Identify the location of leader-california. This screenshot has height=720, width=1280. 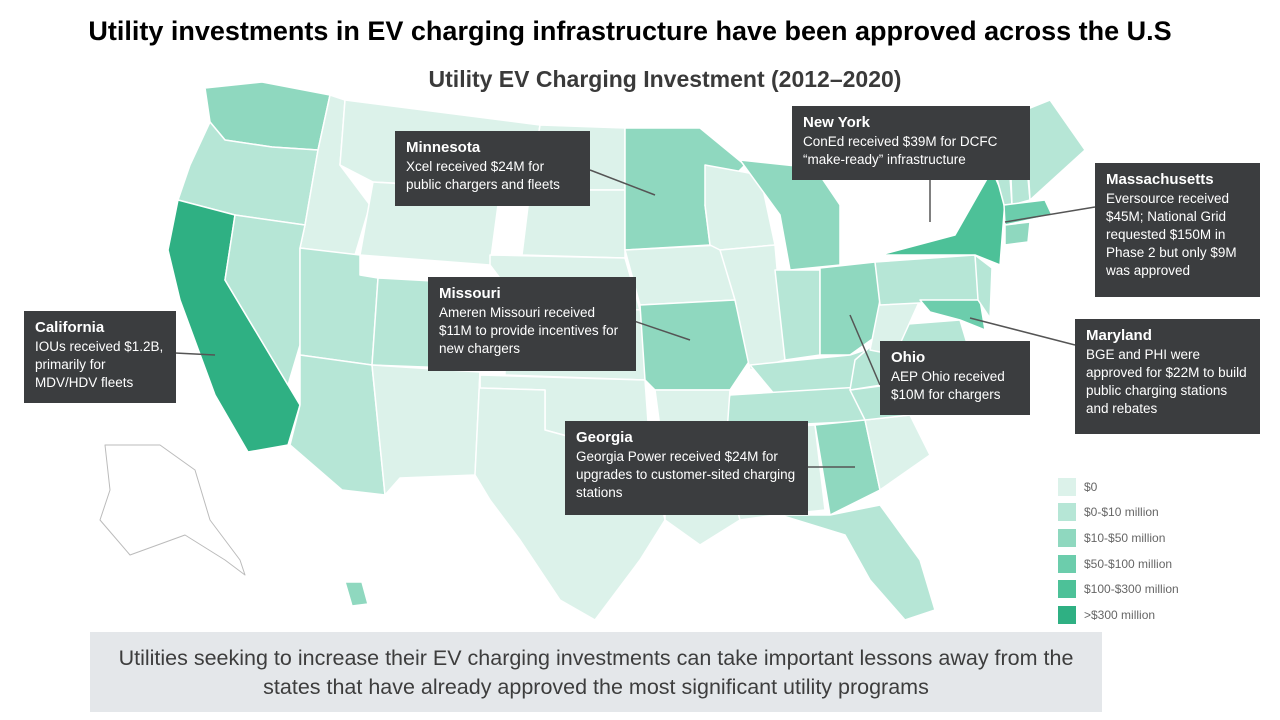
(195, 354).